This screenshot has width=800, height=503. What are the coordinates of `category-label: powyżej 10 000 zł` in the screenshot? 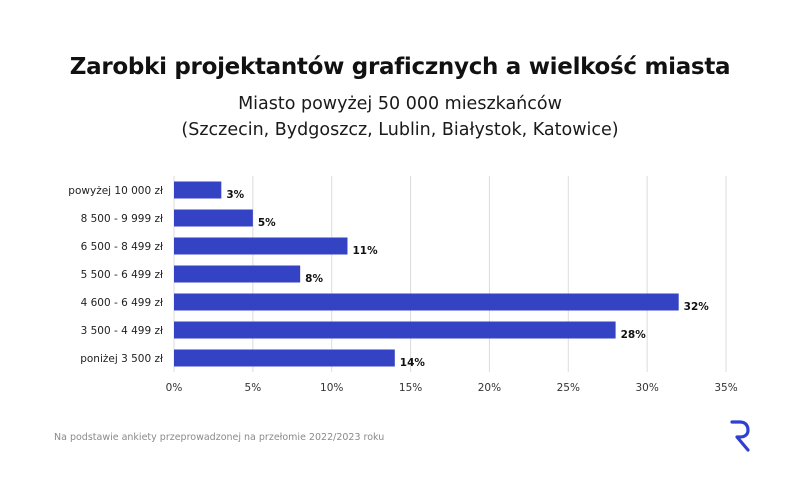 It's located at (115, 191).